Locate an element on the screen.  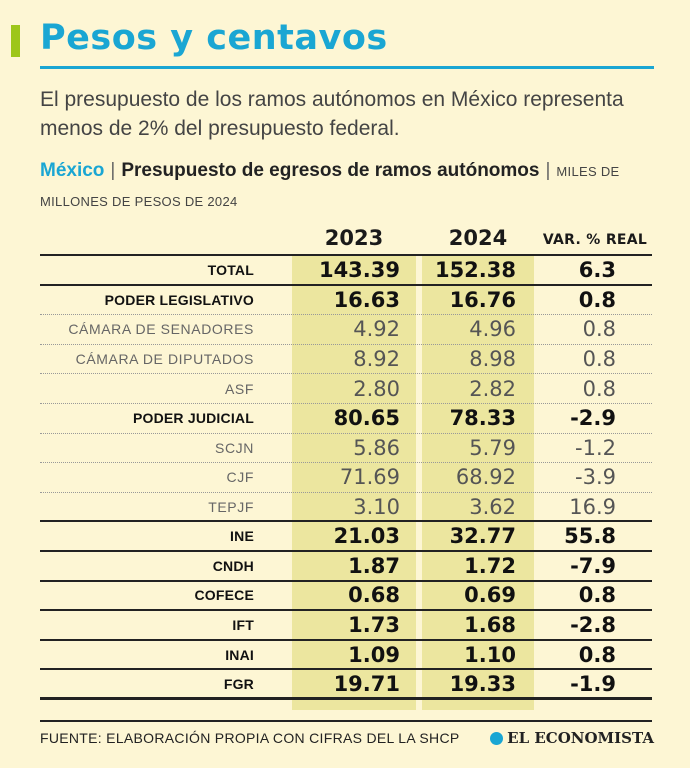
value-2023: 19.71 is located at coordinates (366, 683).